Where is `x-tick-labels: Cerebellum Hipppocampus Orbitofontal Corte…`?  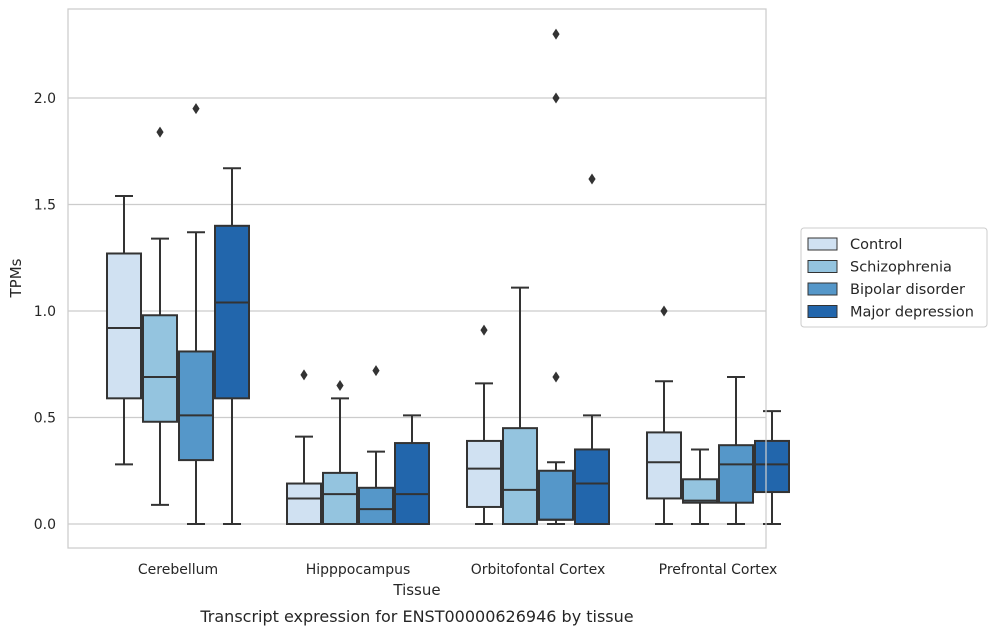
x-tick-labels: Cerebellum Hipppocampus Orbitofontal Corte… is located at coordinates (457, 570).